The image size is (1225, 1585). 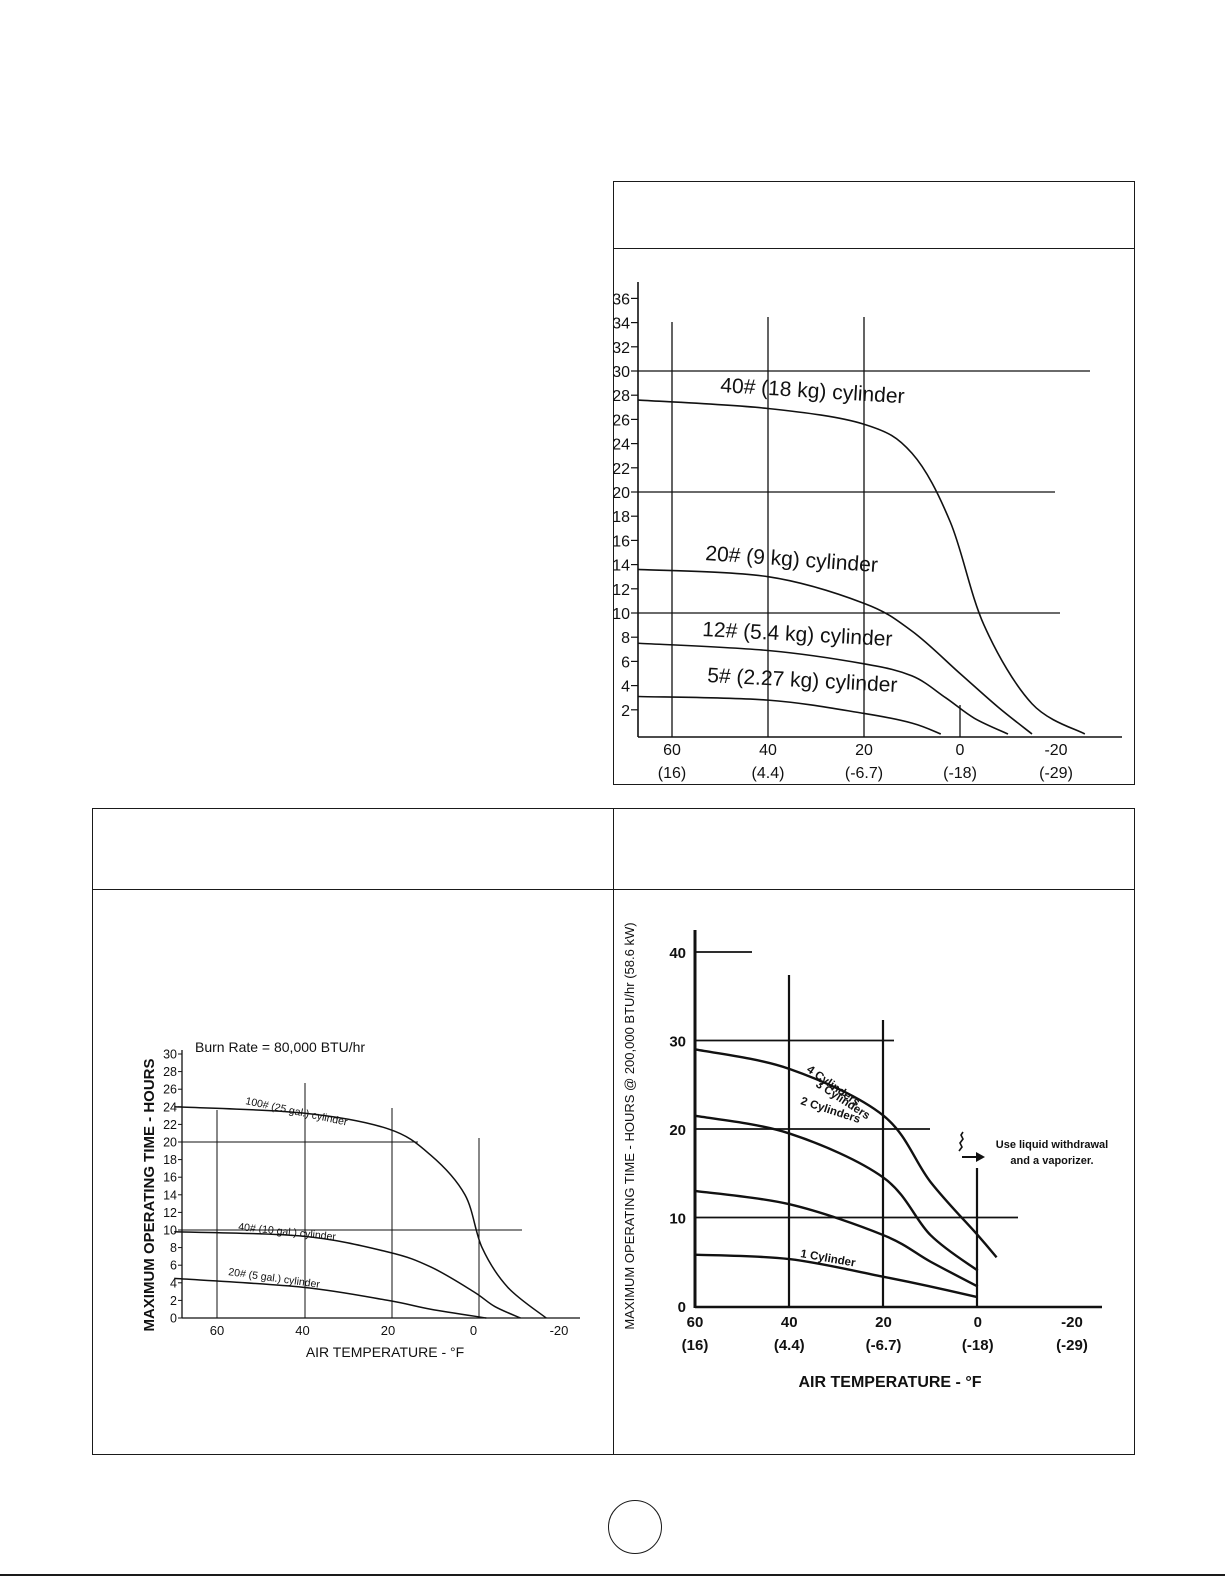 What do you see at coordinates (677, 953) in the screenshot?
I see `y-tick-label: 40` at bounding box center [677, 953].